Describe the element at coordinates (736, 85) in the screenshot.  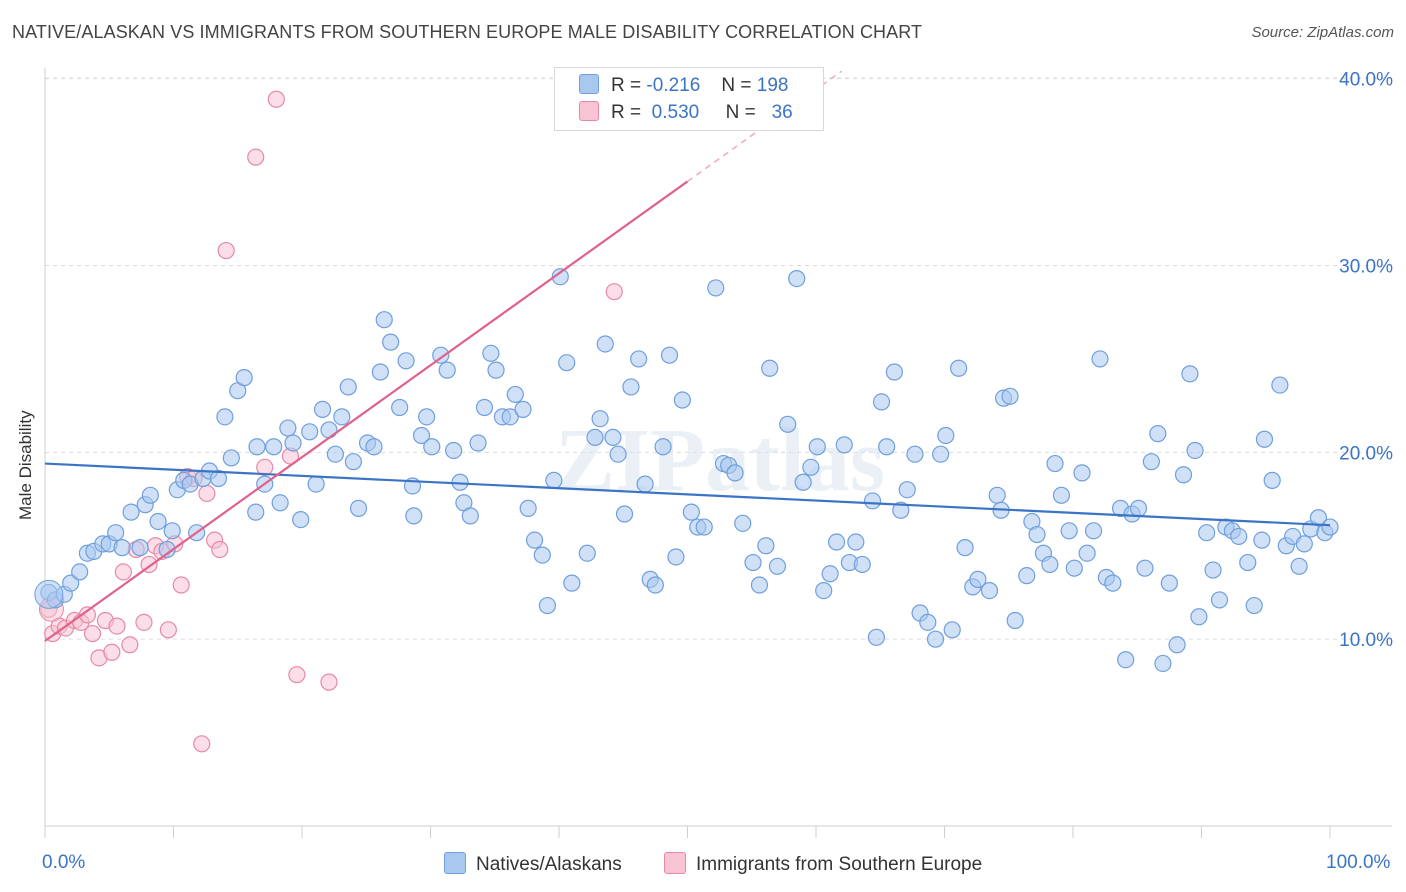
I see `legend-n-label: N =` at that location.